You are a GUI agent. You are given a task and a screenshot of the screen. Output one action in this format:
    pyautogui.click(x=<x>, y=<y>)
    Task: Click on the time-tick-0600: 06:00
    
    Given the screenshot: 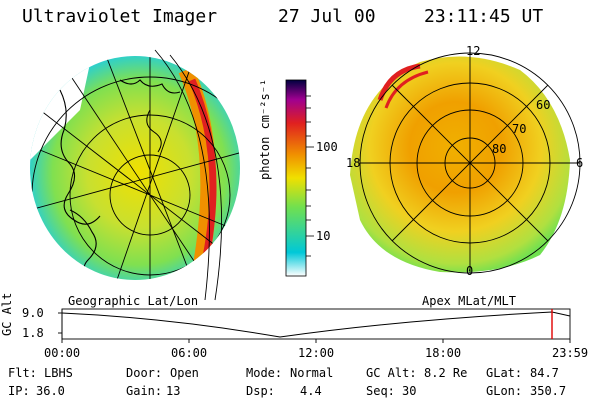 What is the action you would take?
    pyautogui.click(x=189, y=353)
    